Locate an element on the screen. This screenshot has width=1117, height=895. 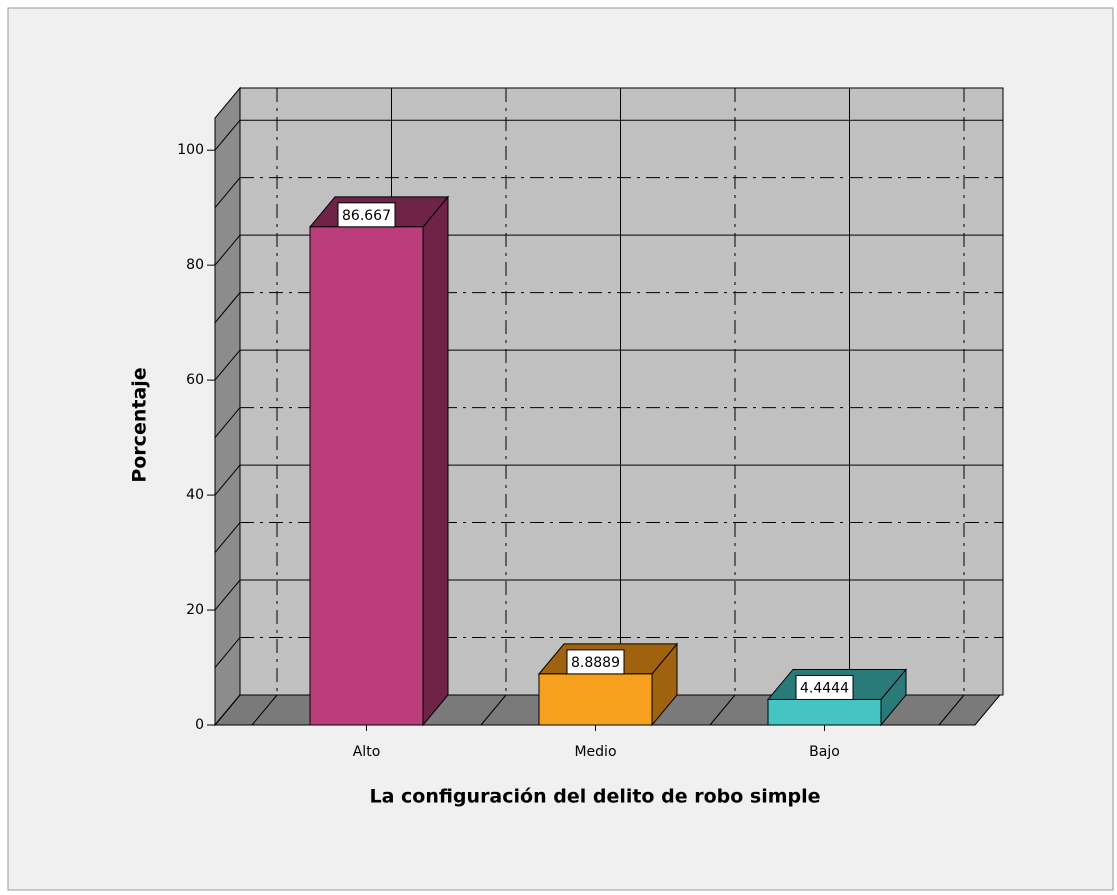
left-wall is located at coordinates (227, 406).